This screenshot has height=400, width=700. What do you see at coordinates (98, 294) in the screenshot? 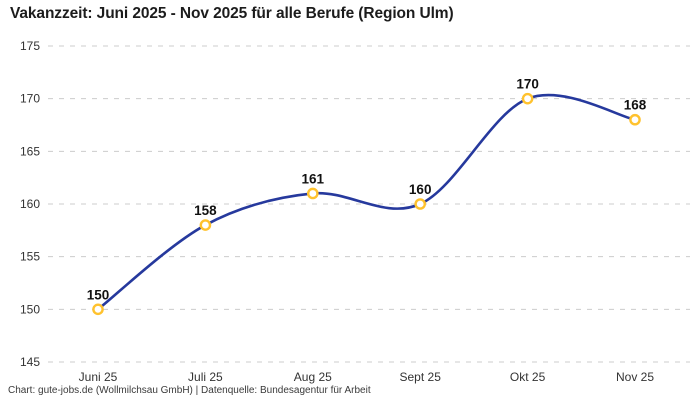
I see `data-point-label: 150` at bounding box center [98, 294].